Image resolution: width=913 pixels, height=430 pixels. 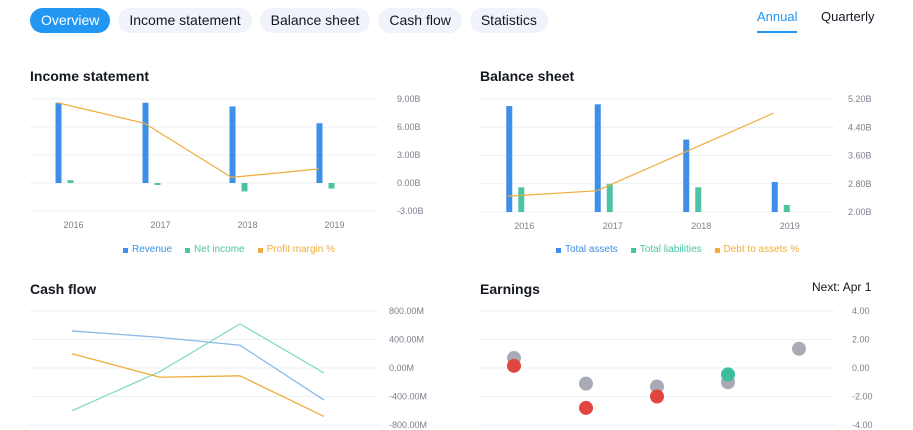 I want to click on legend-item-total-assets: Total assets, so click(x=587, y=250).